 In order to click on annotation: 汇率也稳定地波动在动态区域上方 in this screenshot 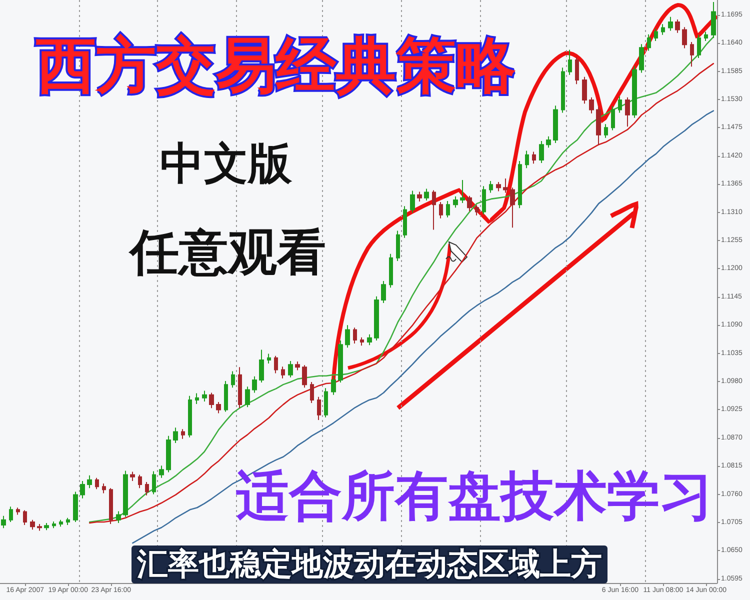, I will do `click(369, 564)`.